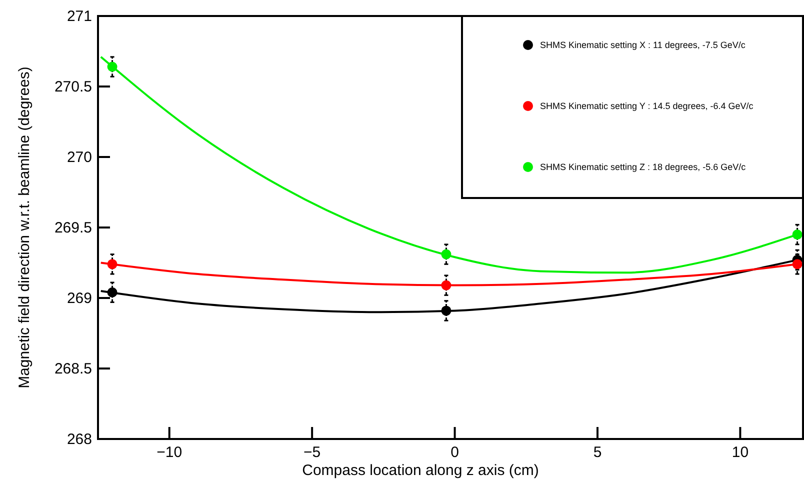 Image resolution: width=804 pixels, height=482 pixels. What do you see at coordinates (73, 87) in the screenshot?
I see `y-tick-label: 270.5` at bounding box center [73, 87].